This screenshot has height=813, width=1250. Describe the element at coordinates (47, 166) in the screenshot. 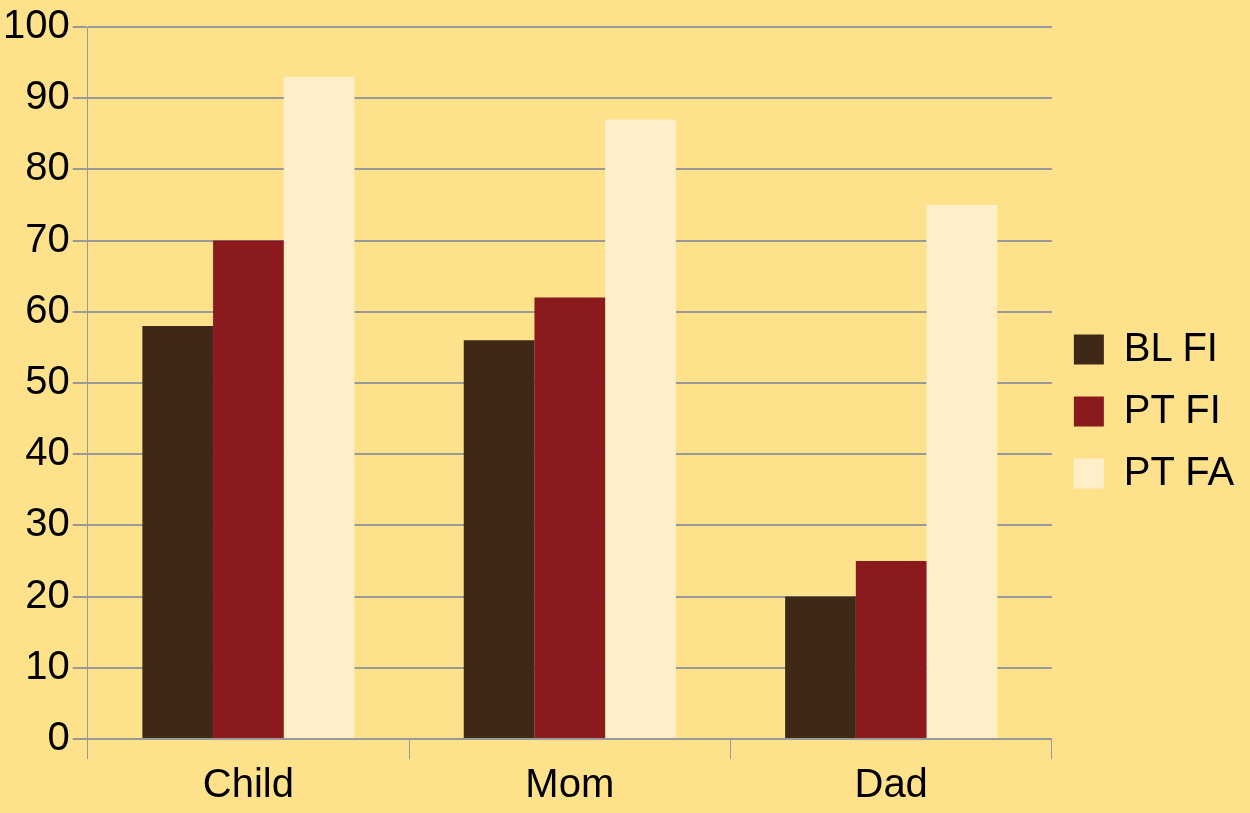

I see `y-tick-label: 80` at that location.